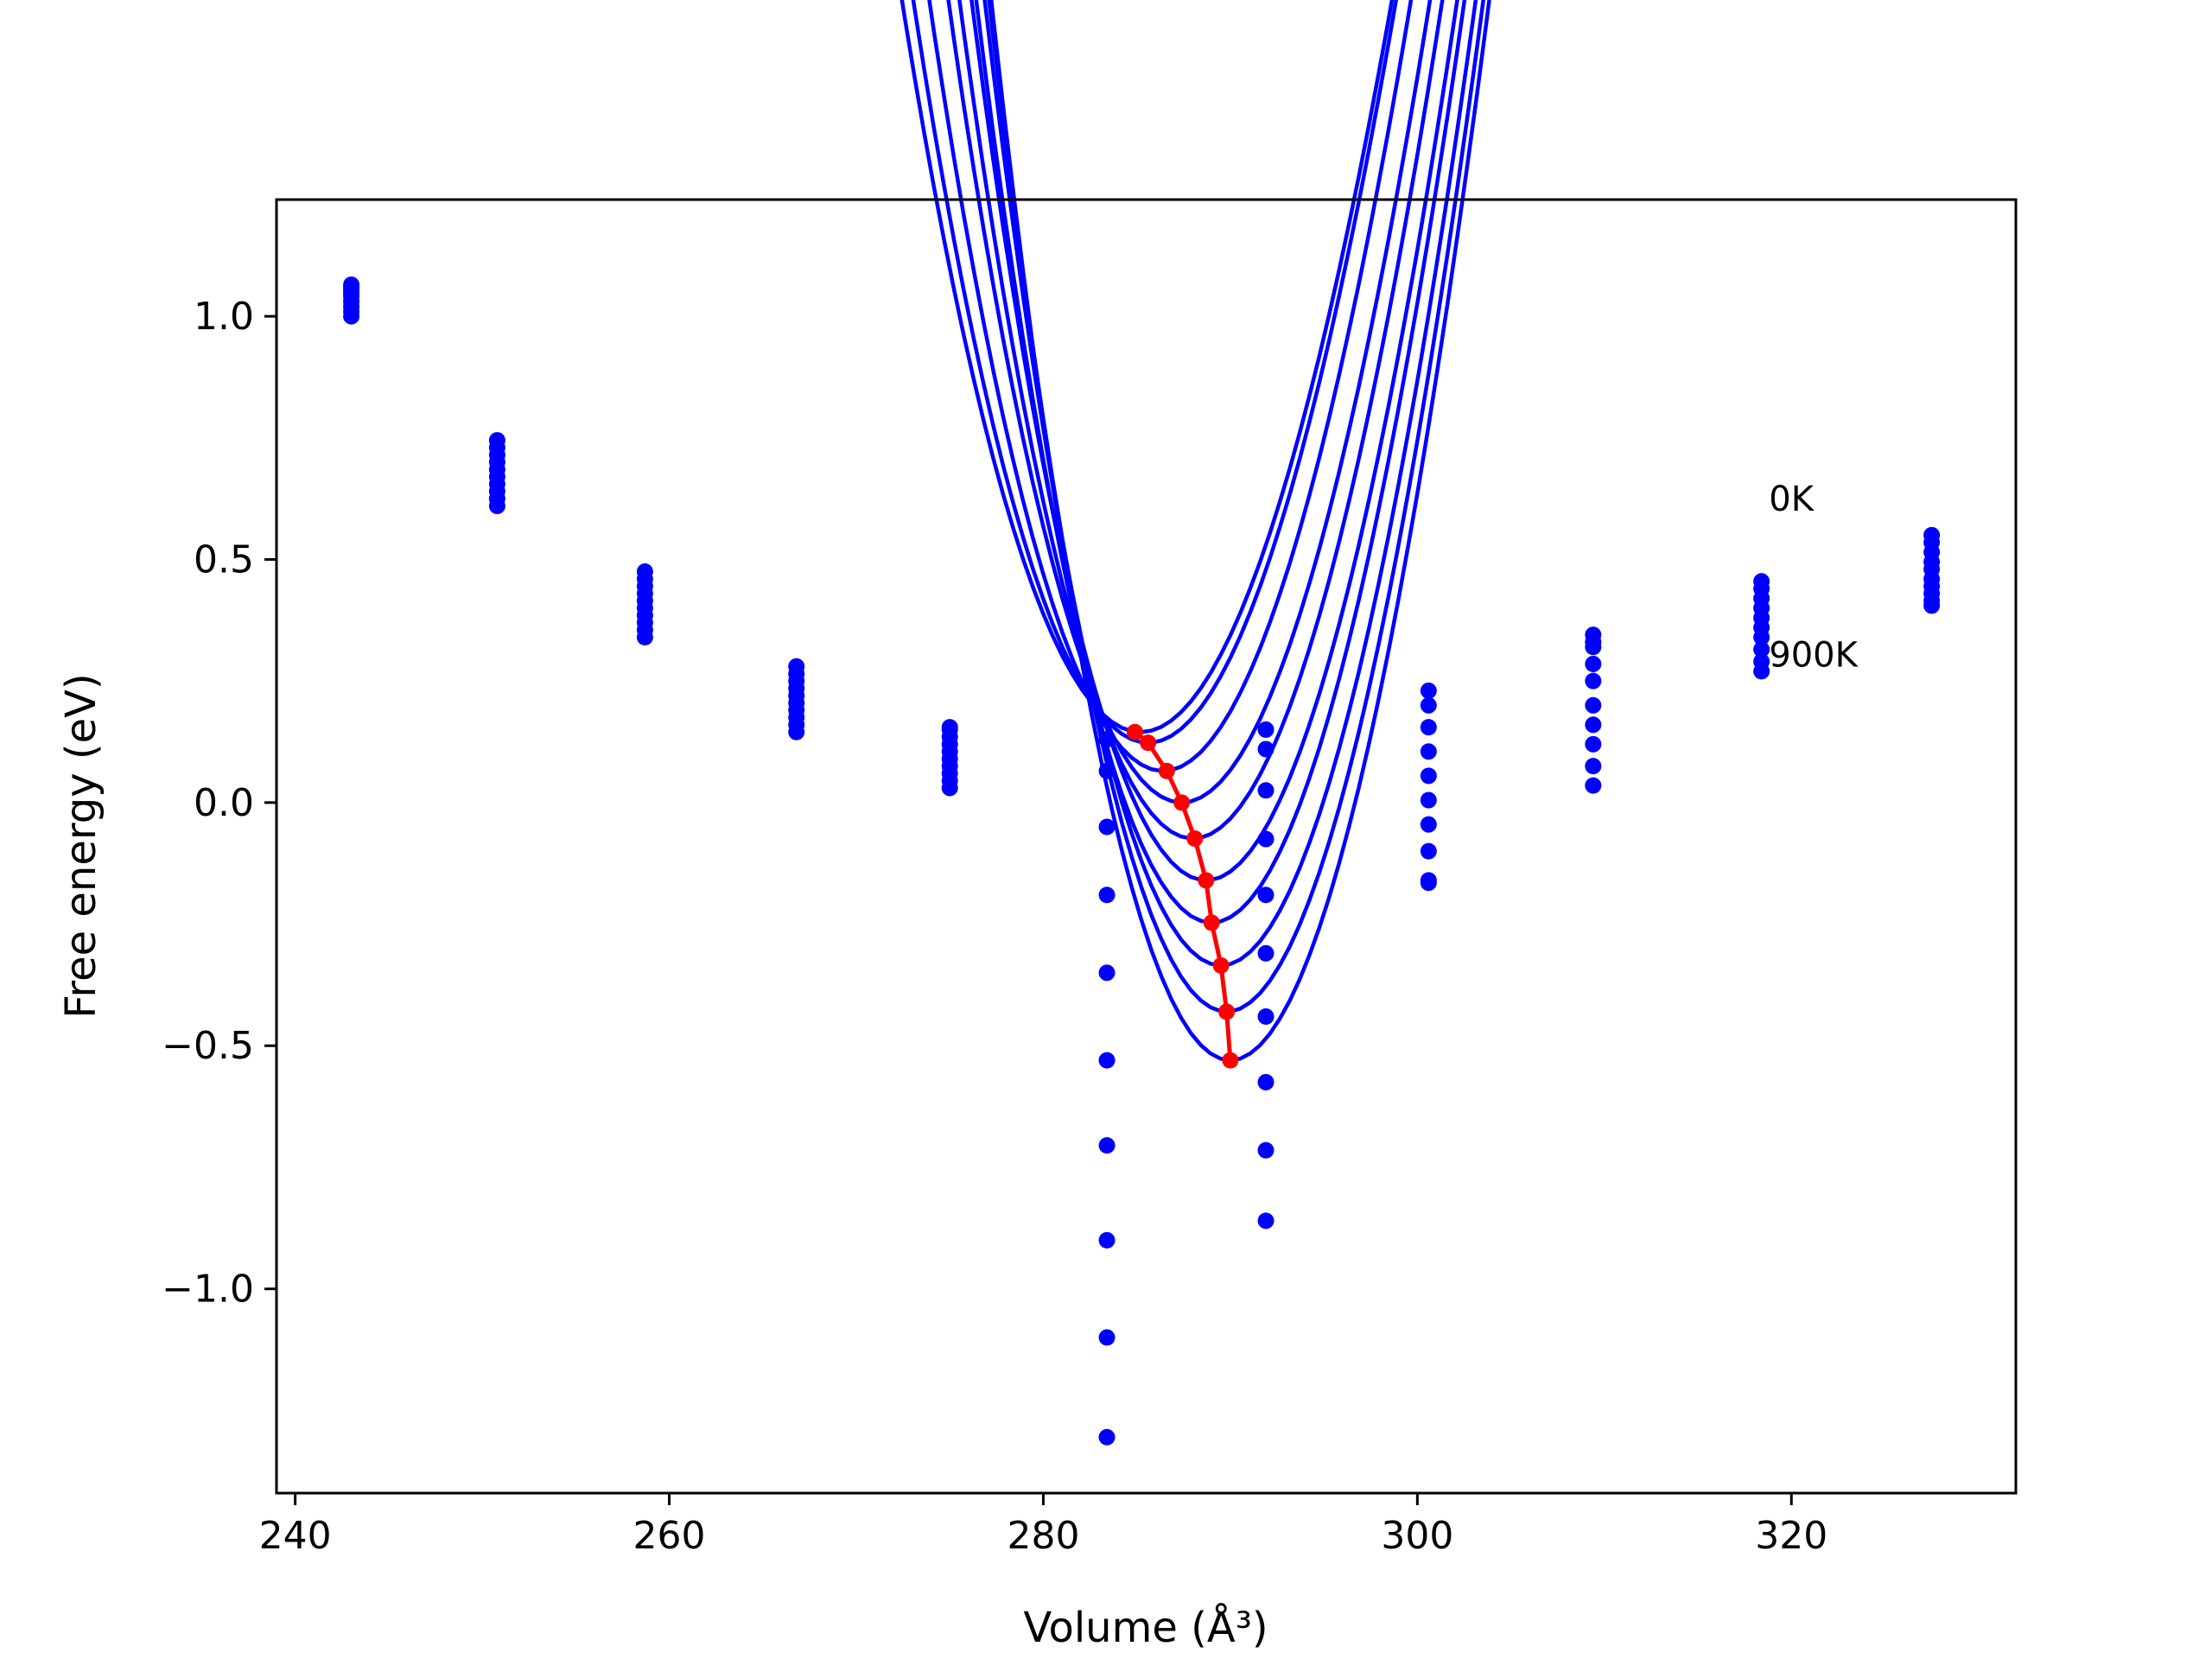 The width and height of the screenshot is (2212, 1659). What do you see at coordinates (81, 845) in the screenshot?
I see `y-axis-label: Free energy (eV)` at bounding box center [81, 845].